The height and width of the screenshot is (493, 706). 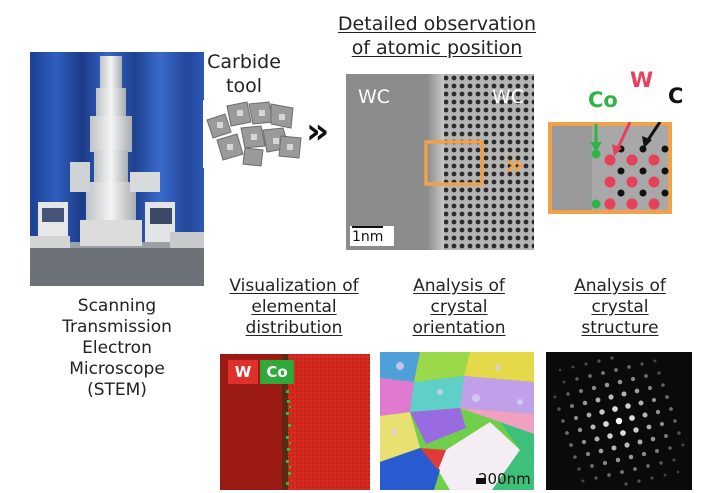 I want to click on stem-caption-line-3: Electron, so click(x=117, y=348).